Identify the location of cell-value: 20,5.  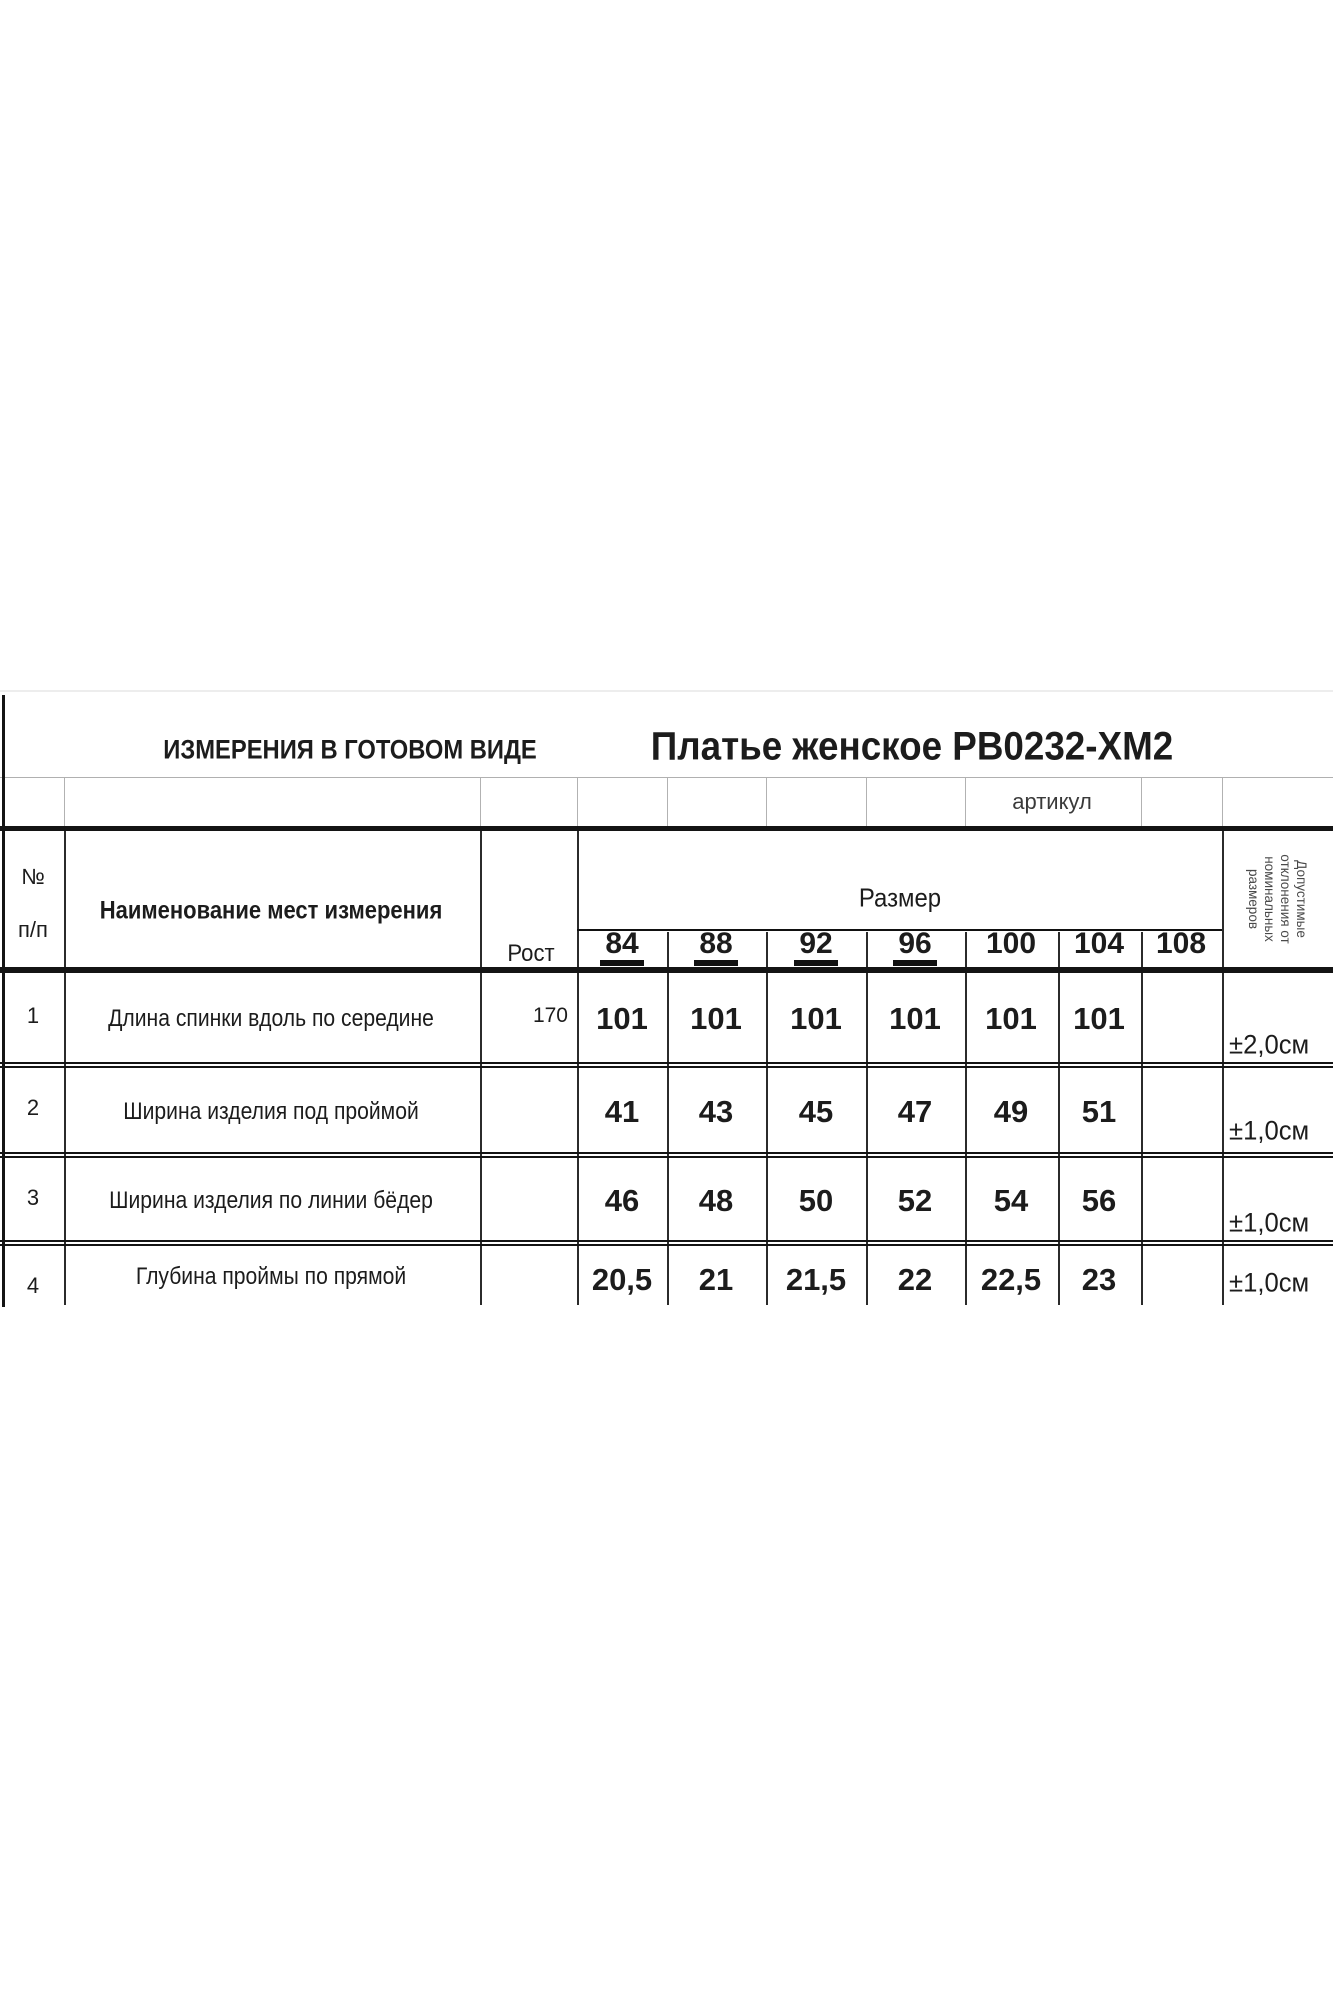
(622, 1279).